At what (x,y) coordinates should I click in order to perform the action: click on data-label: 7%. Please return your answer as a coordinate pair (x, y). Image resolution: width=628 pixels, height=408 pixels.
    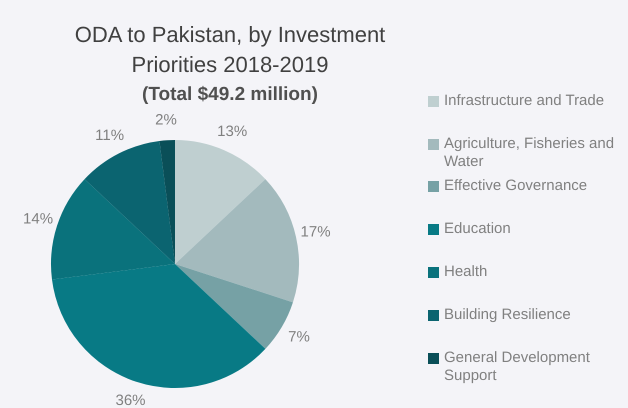
    Looking at the image, I should click on (299, 337).